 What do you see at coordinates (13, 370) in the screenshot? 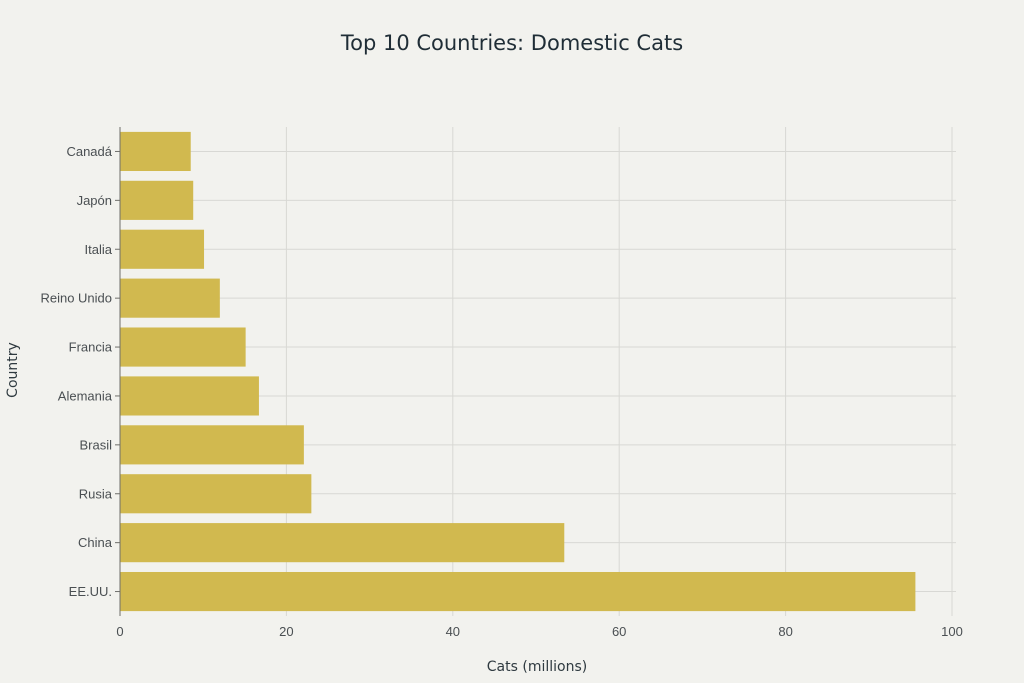
I see `y-axis-title: Country` at bounding box center [13, 370].